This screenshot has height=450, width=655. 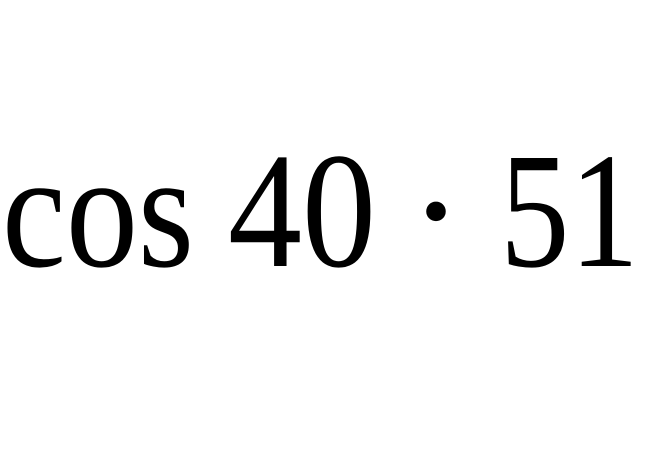 I want to click on factor: 51, so click(x=569, y=210).